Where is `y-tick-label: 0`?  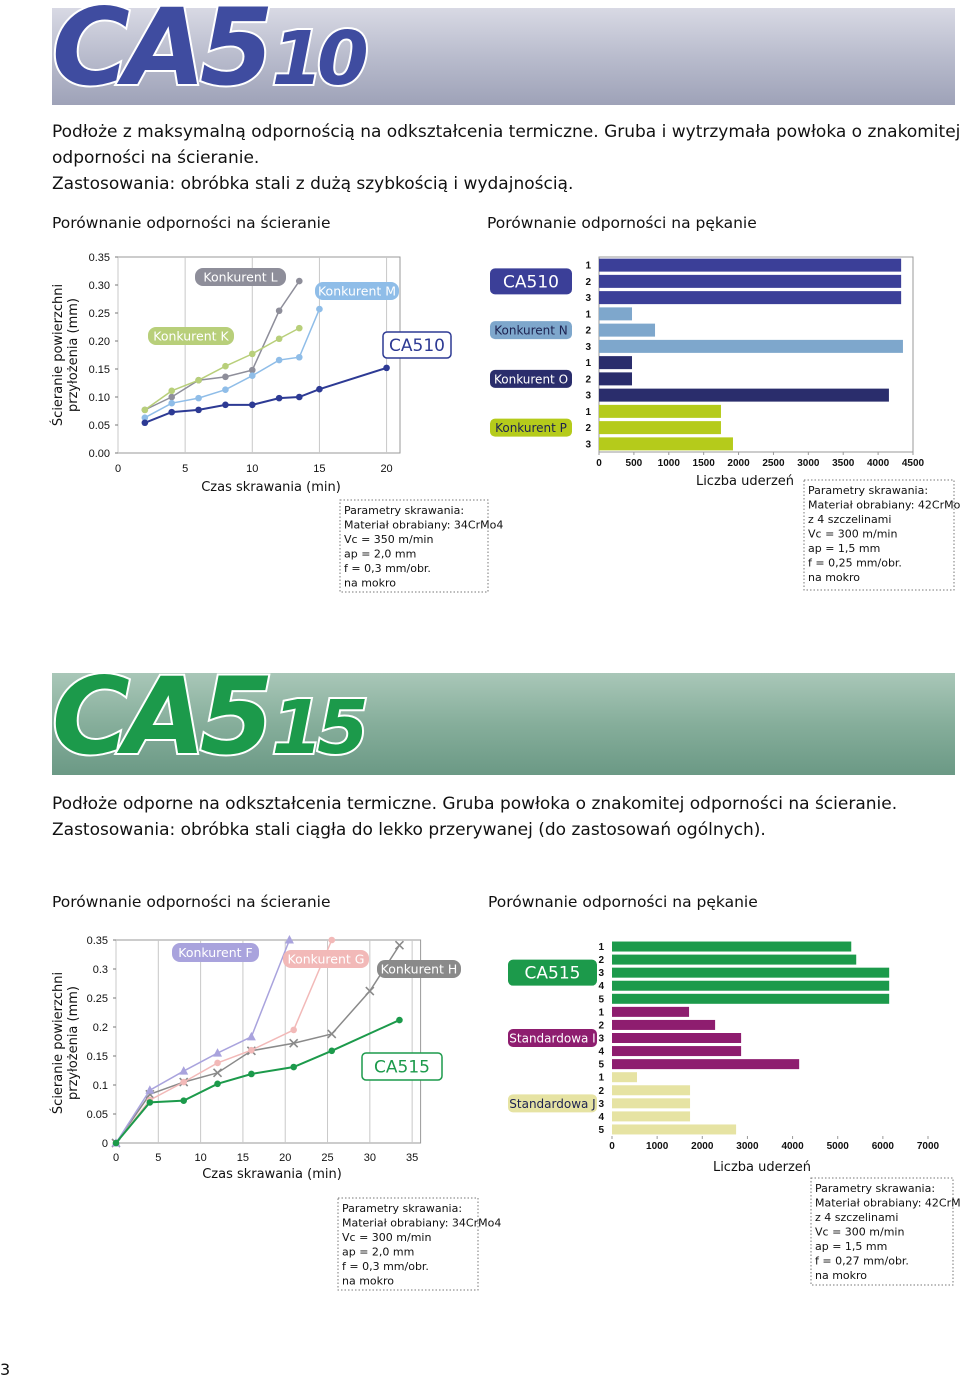 y-tick-label: 0 is located at coordinates (105, 1144).